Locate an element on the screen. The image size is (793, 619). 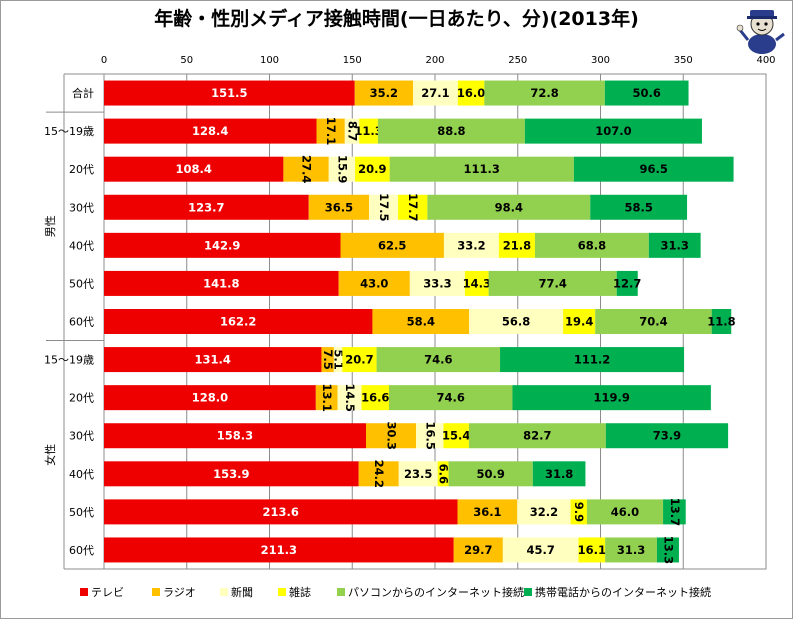
data-label: 141.8 is located at coordinates (221, 283).